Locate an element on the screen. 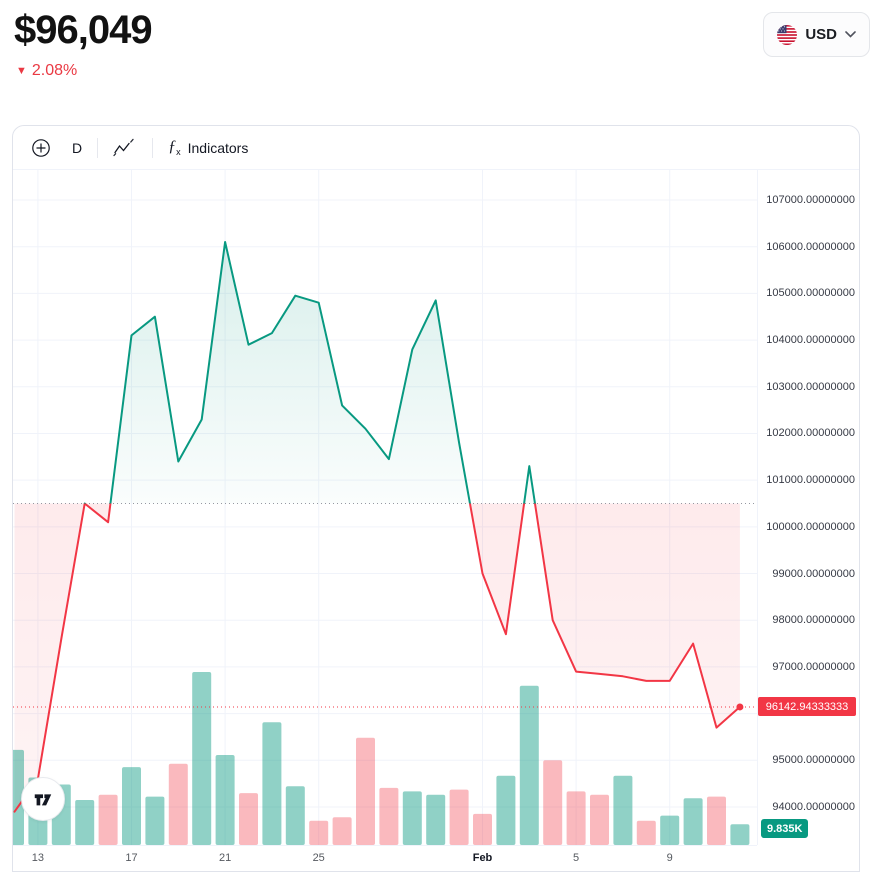 Image resolution: width=872 pixels, height=872 pixels. interval-button: D is located at coordinates (77, 148).